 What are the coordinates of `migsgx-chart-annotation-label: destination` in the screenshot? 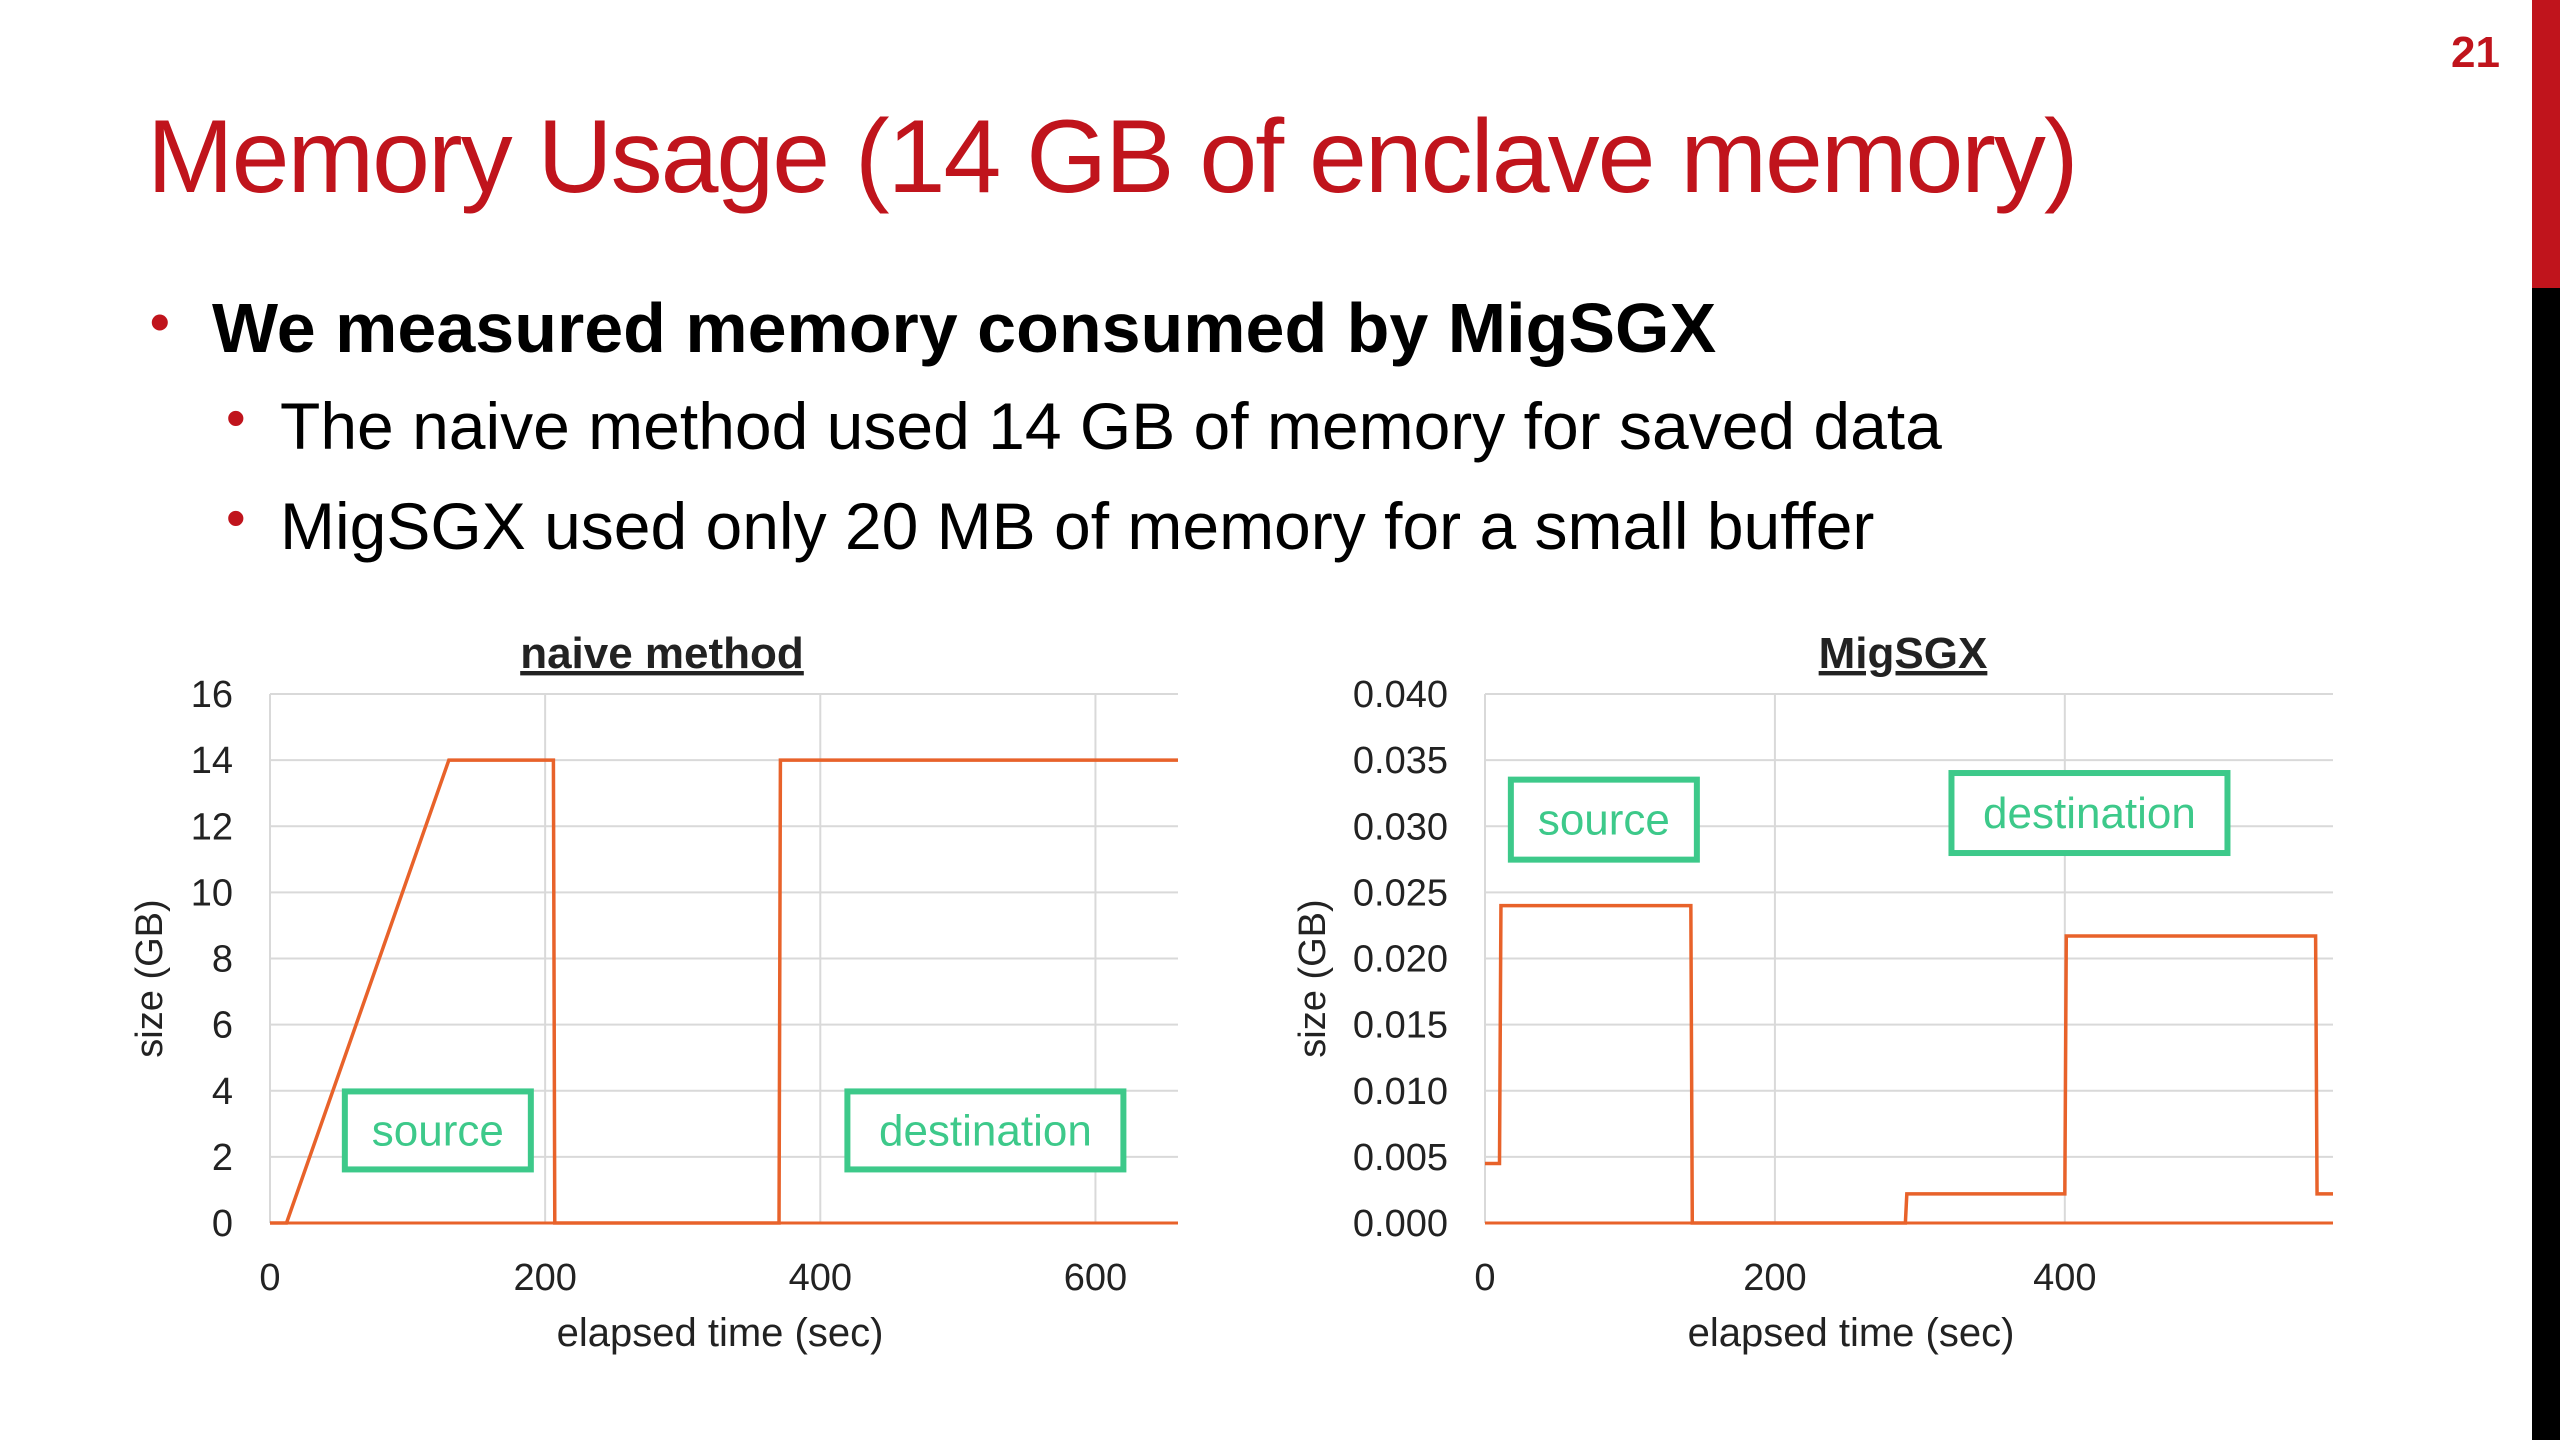 It's located at (2089, 813).